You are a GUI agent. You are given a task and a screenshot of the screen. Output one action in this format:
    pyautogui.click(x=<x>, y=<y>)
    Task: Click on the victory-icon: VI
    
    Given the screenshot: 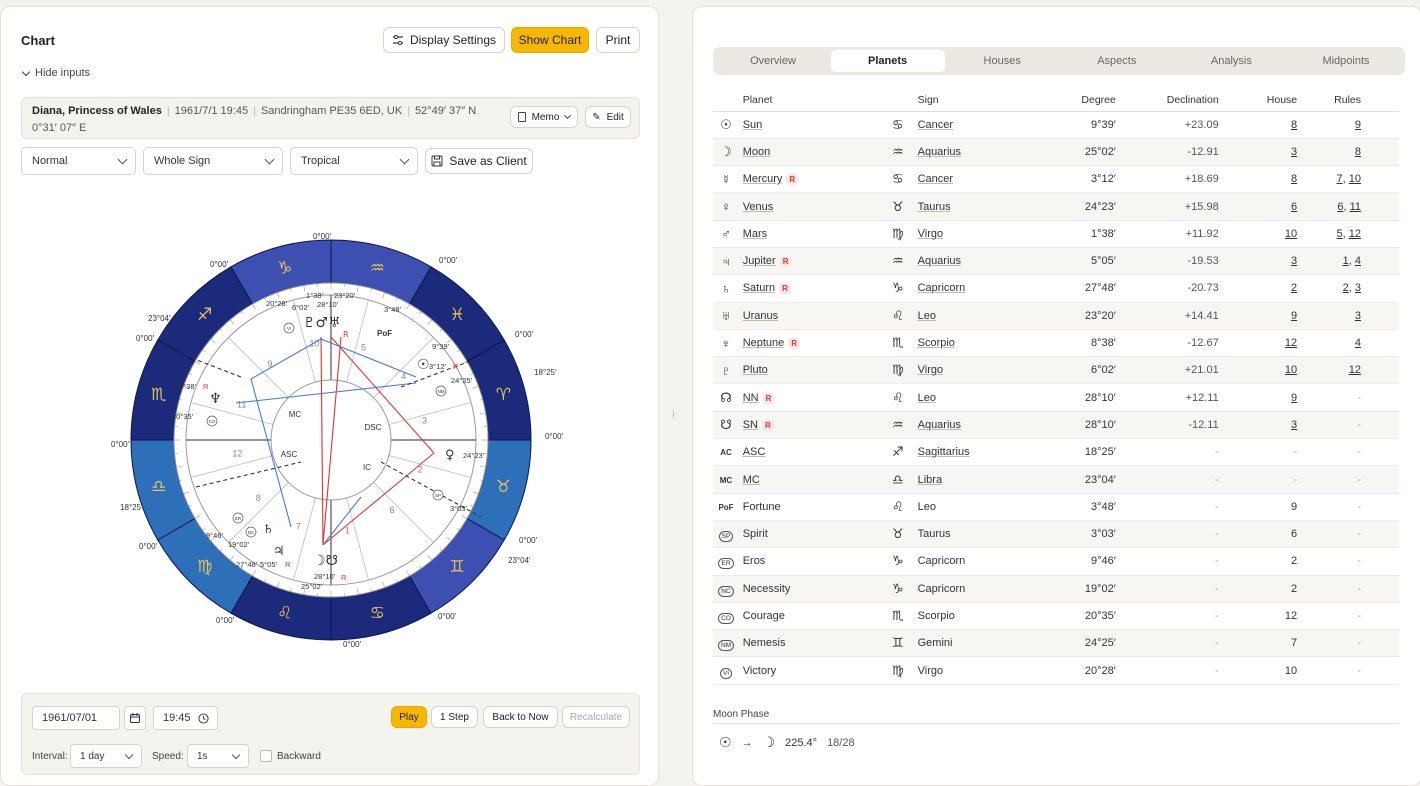 What is the action you would take?
    pyautogui.click(x=726, y=671)
    